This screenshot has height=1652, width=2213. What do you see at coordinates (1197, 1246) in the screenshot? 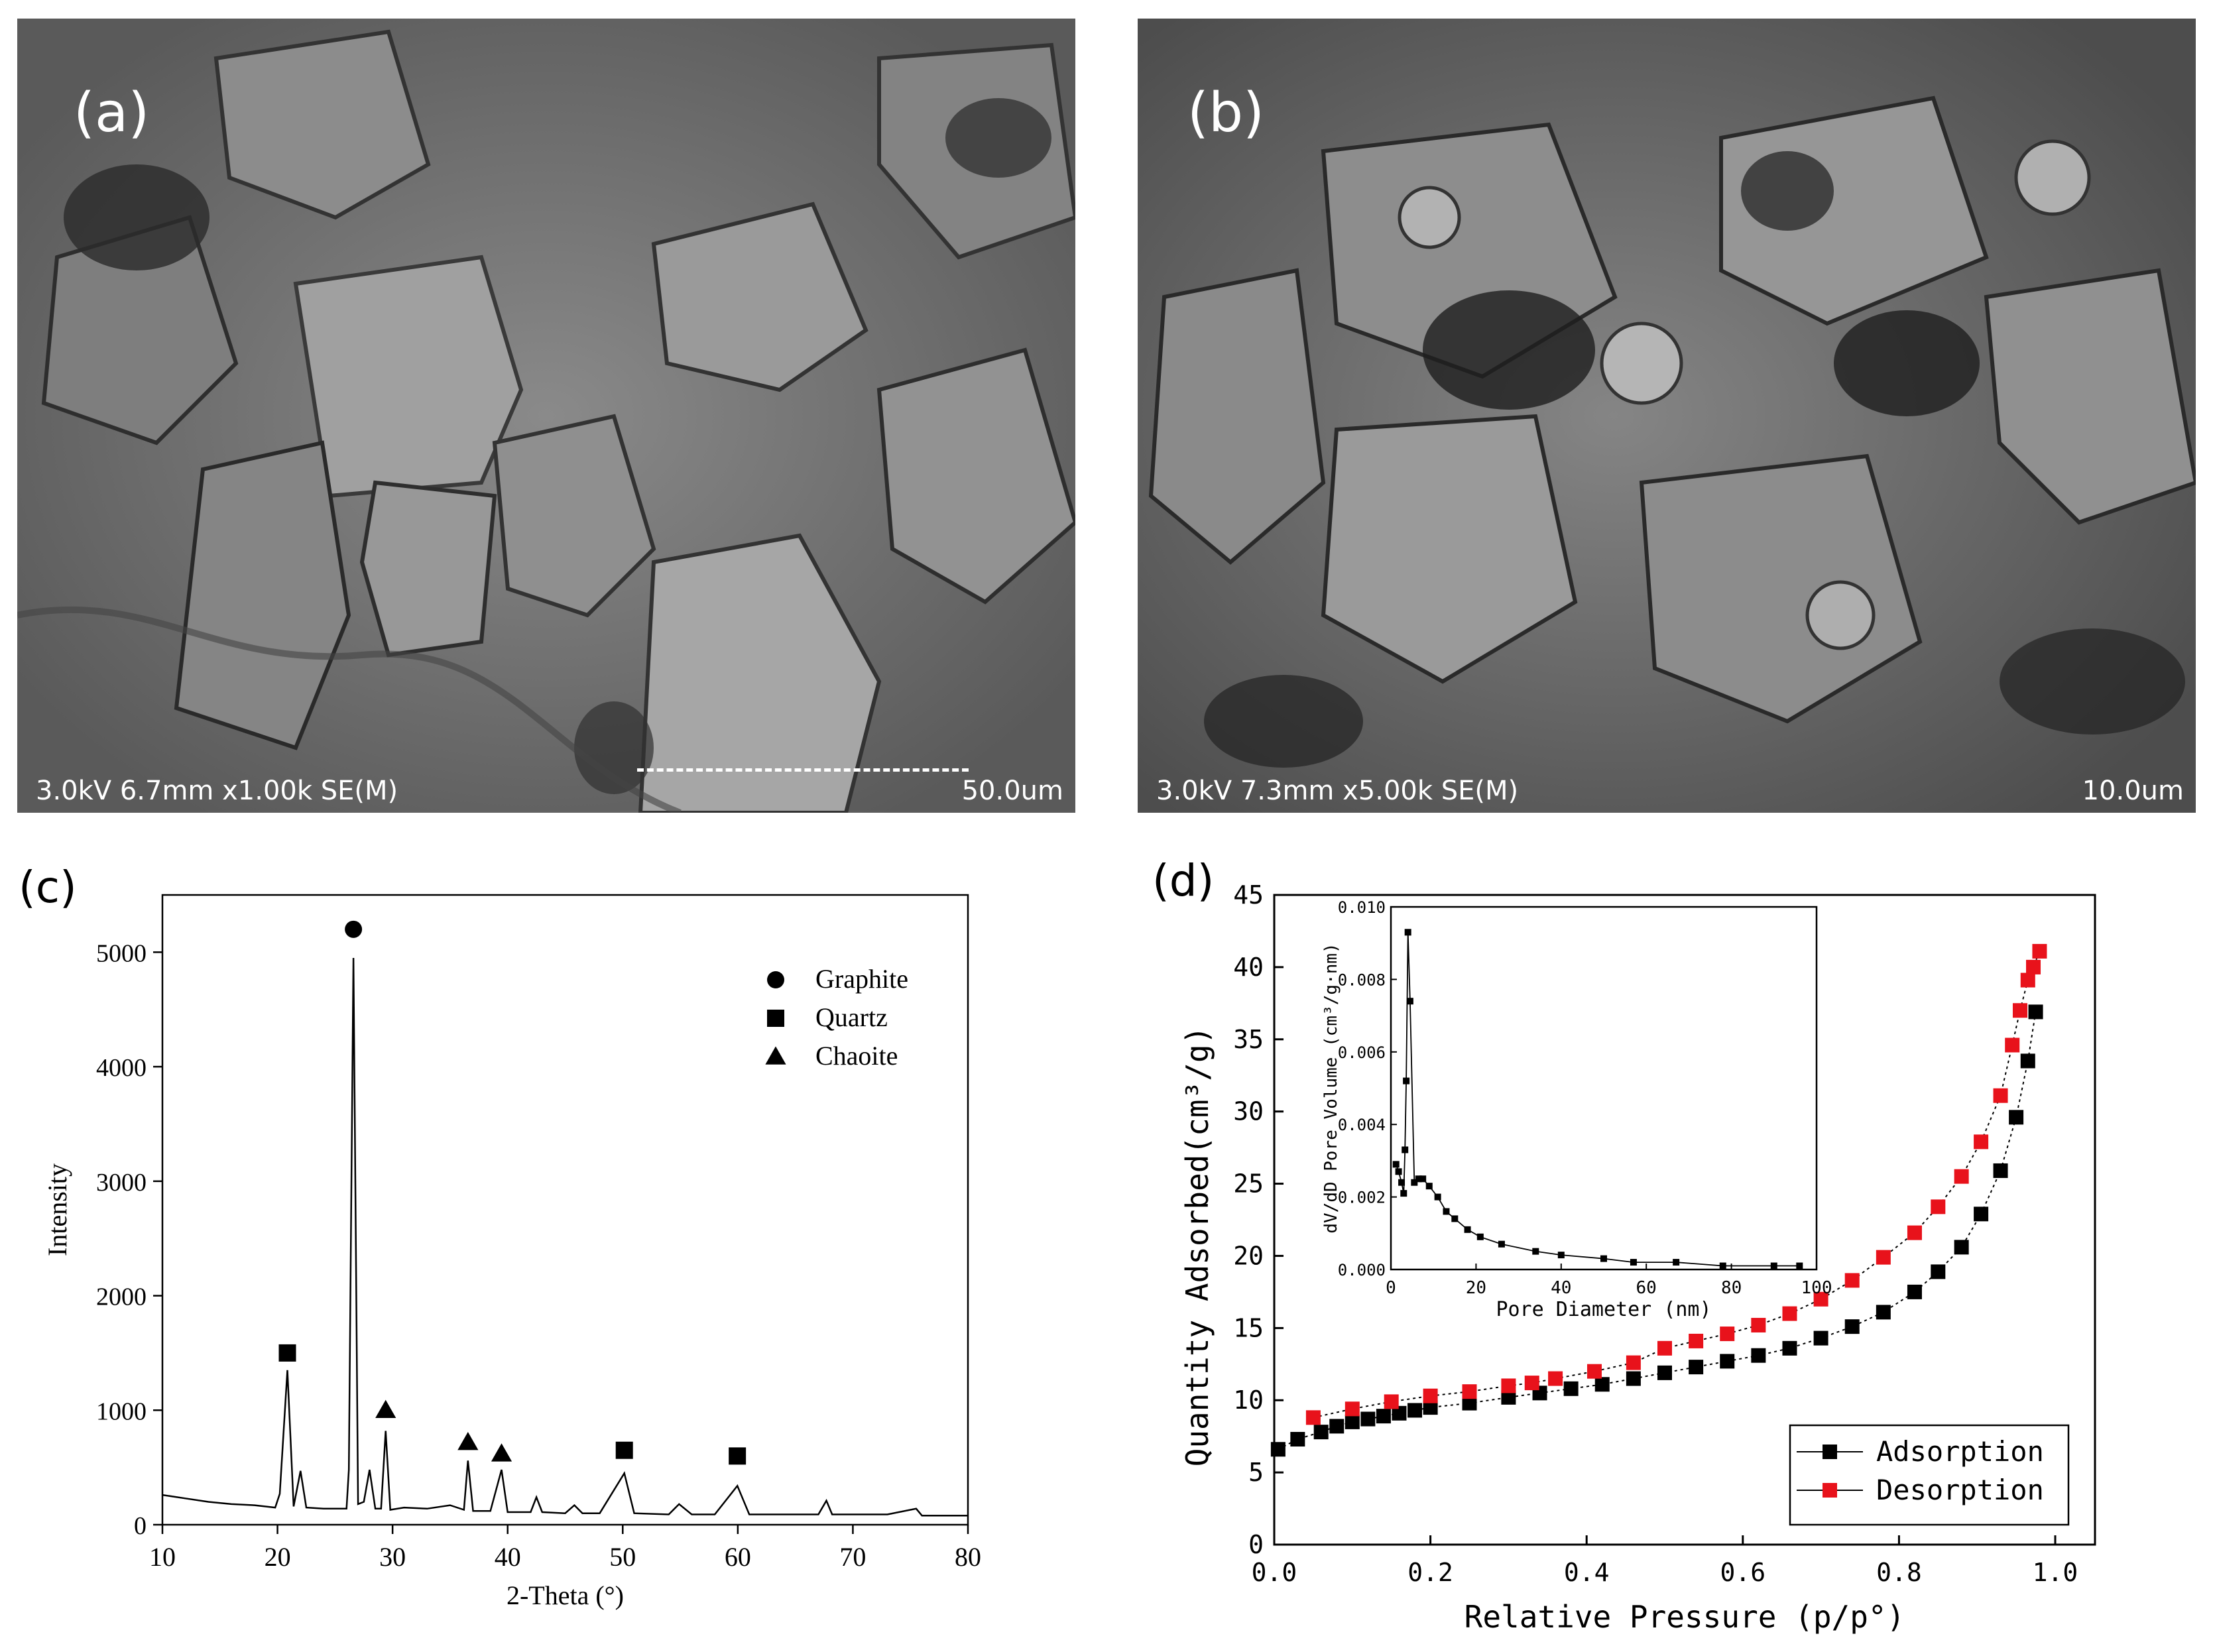
I see `isotherm-y-axis-label: Quantity Adsorbed(cm³/g)` at bounding box center [1197, 1246].